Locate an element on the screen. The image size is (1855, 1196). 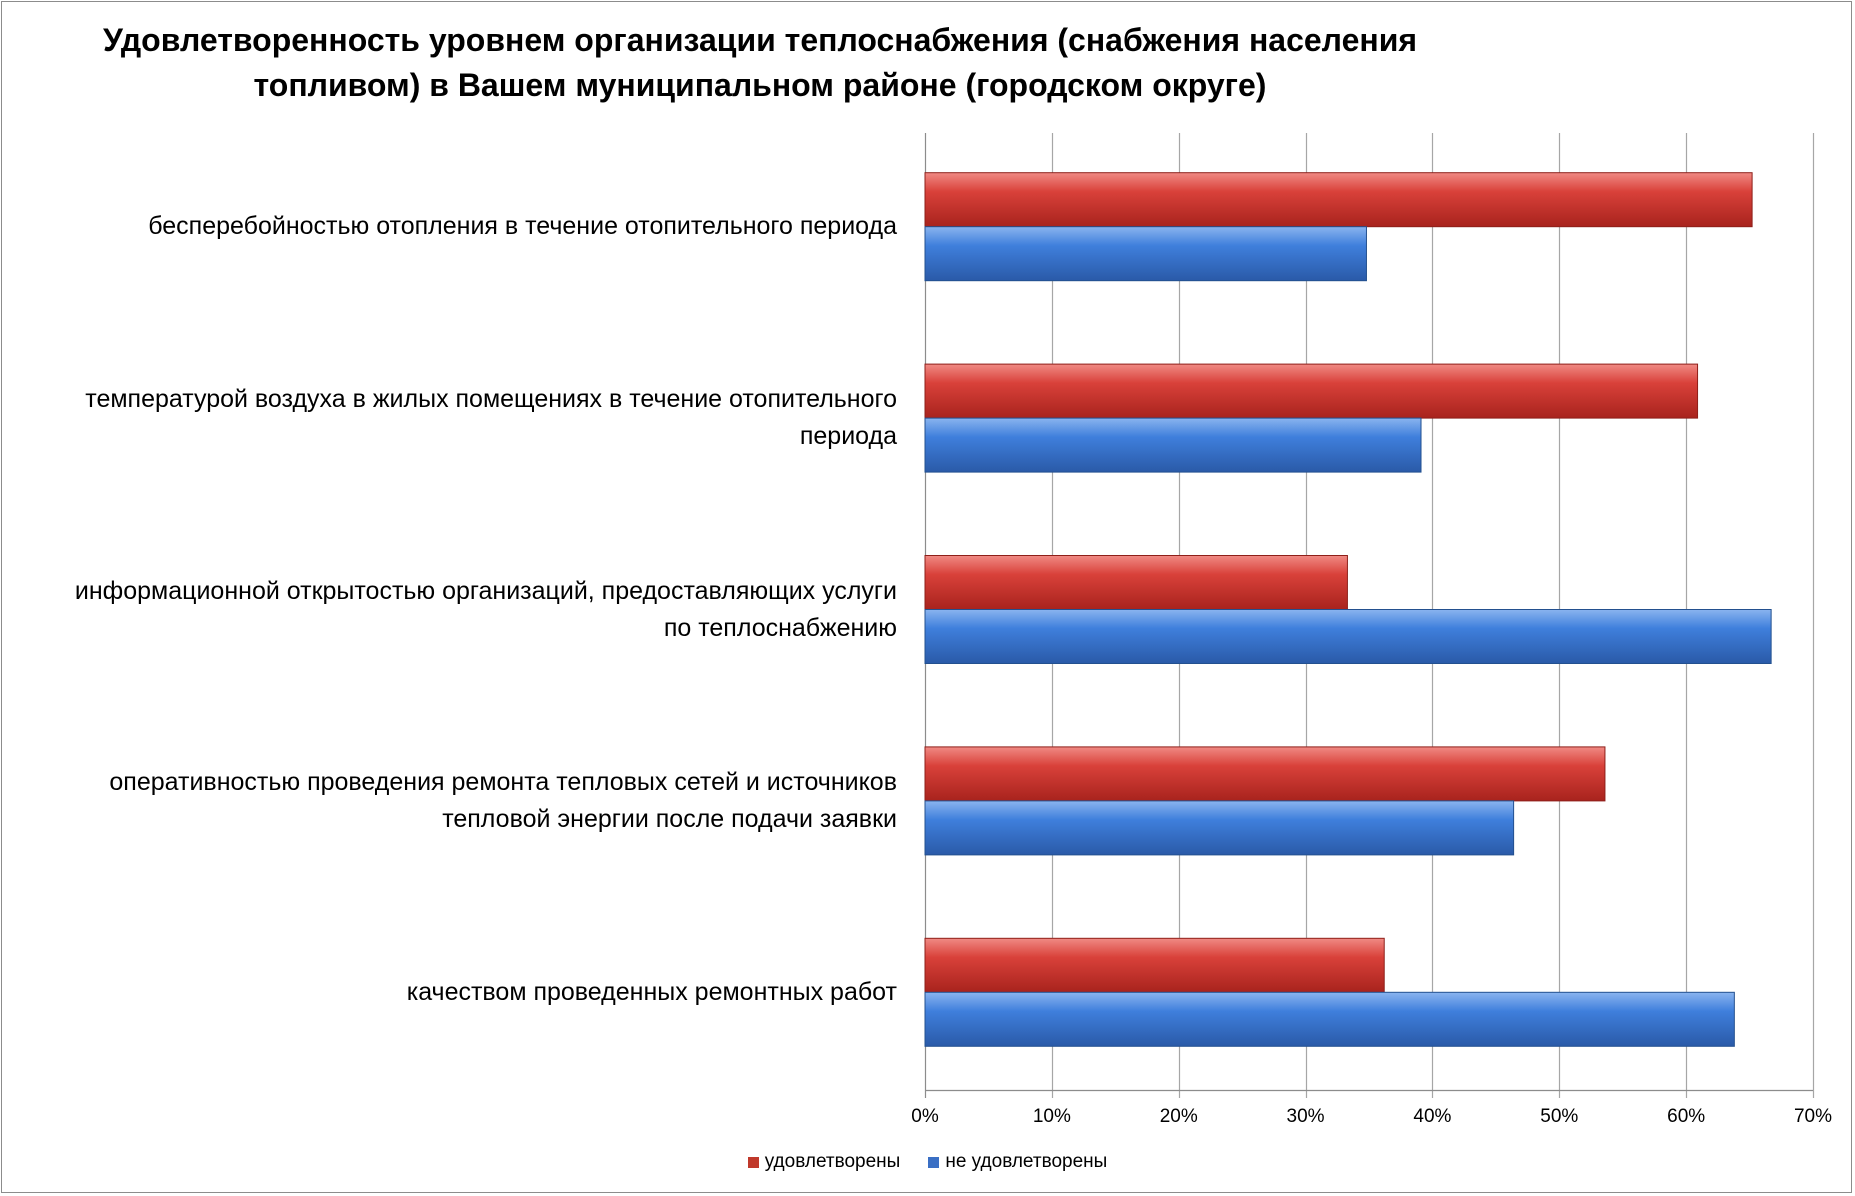
legend-label-satisfied: удовлетворены is located at coordinates (832, 1161).